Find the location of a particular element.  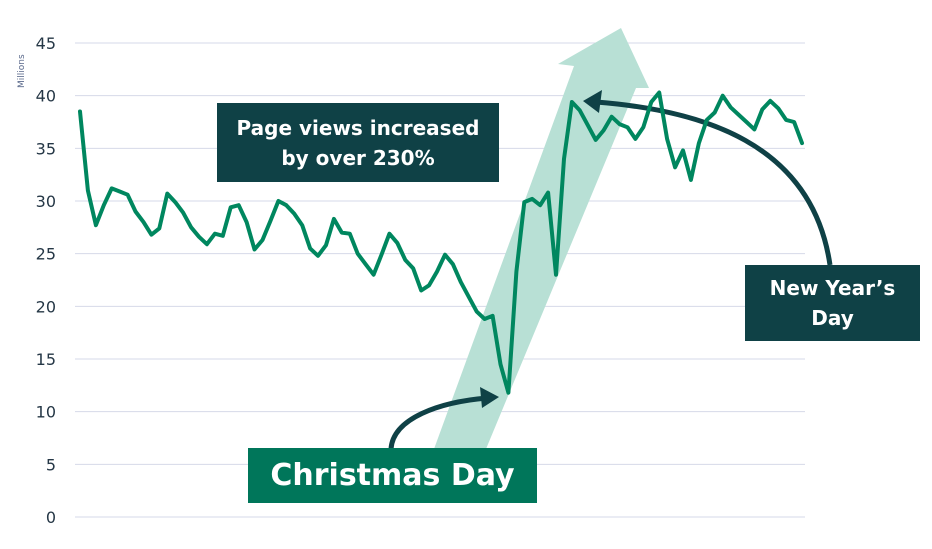

y-axis-unit-label: Millions is located at coordinates (22, 71).